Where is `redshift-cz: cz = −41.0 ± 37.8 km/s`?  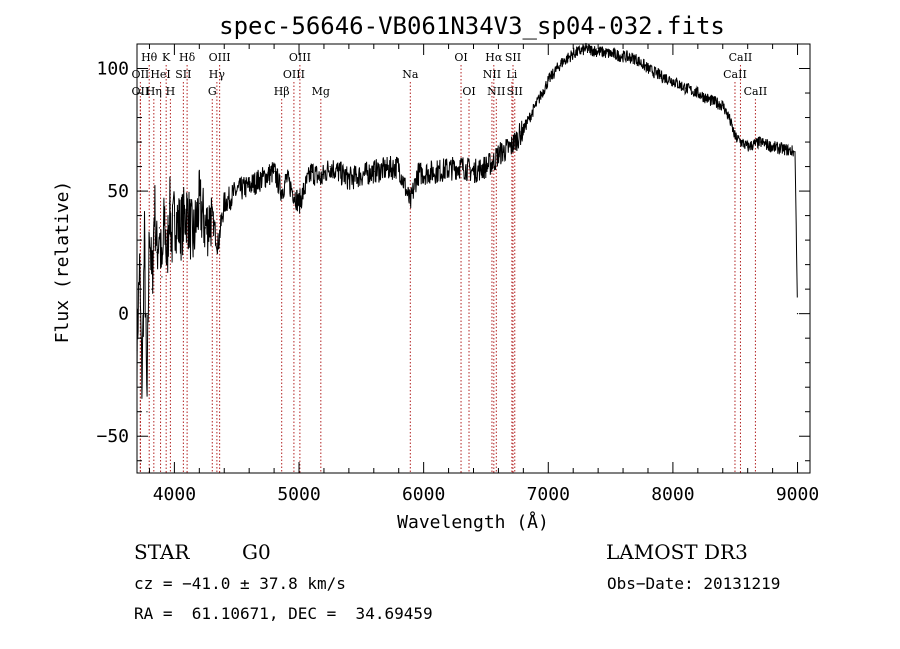 redshift-cz: cz = −41.0 ± 37.8 km/s is located at coordinates (240, 583).